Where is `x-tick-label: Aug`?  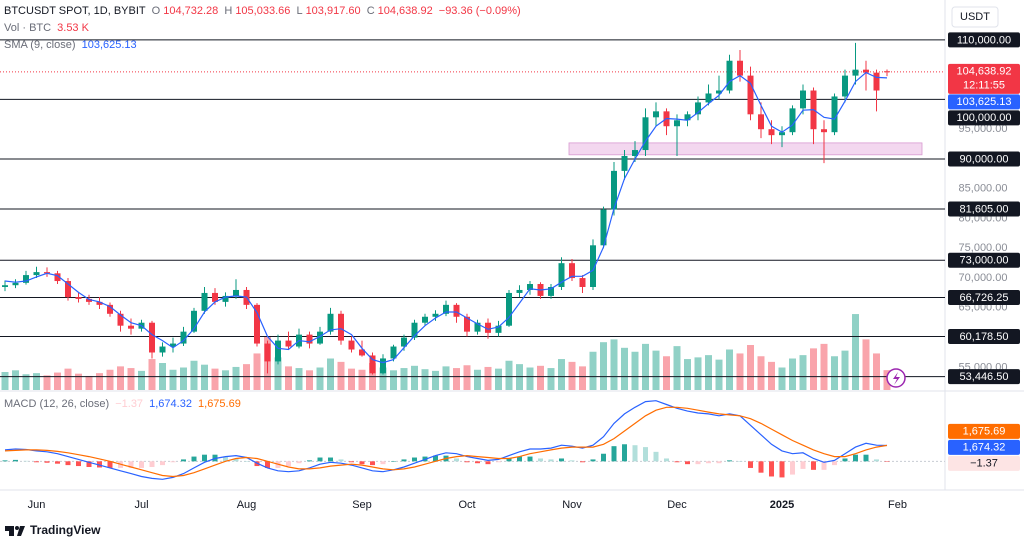
x-tick-label: Aug is located at coordinates (247, 505).